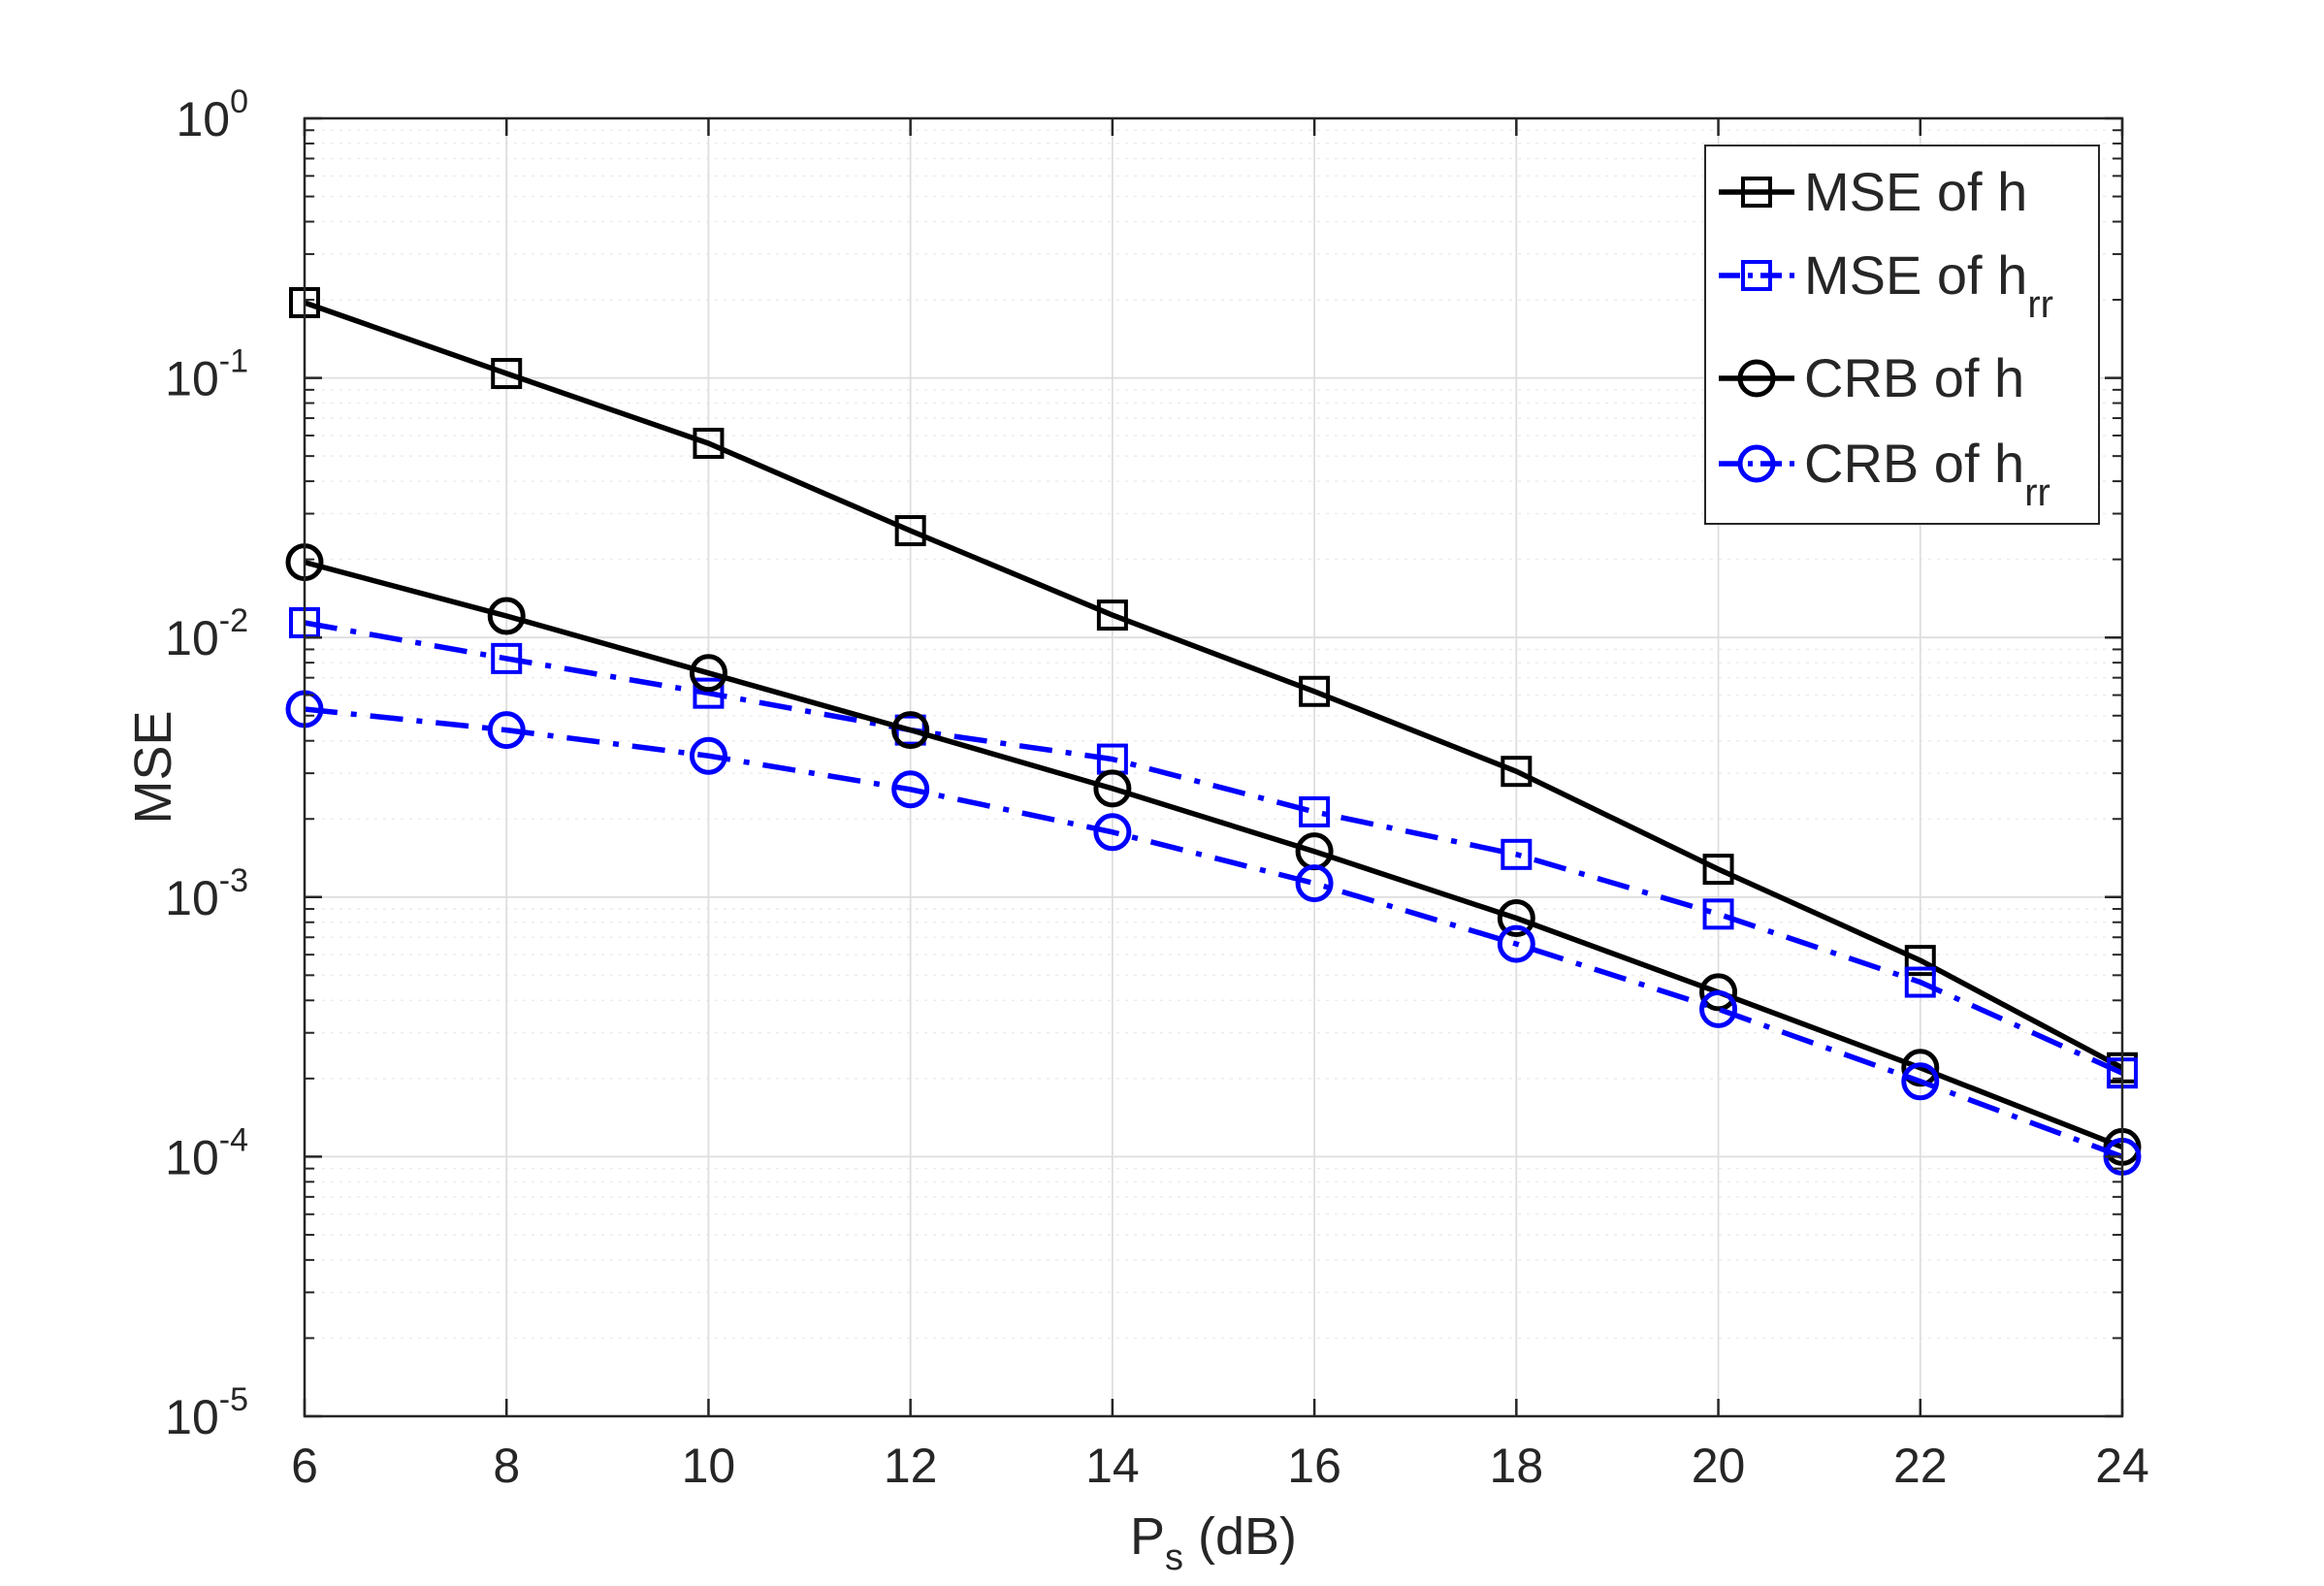 This screenshot has height=1586, width=2324. Describe the element at coordinates (233, 1140) in the screenshot. I see `y-tick-label-exponent: -4` at that location.